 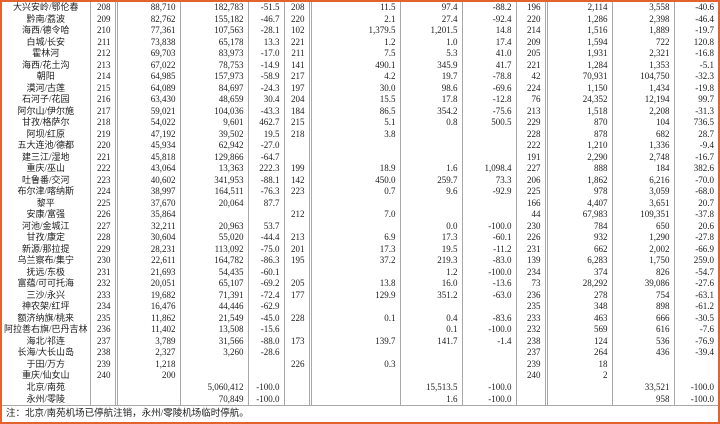 I want to click on value-cell: 124, so click(x=579, y=341).